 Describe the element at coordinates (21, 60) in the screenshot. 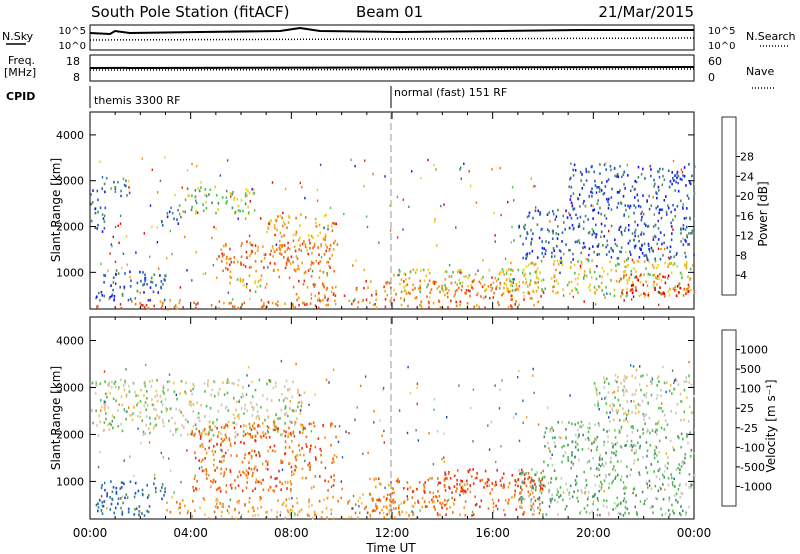

I see `freq-label-line1: Freq.` at that location.